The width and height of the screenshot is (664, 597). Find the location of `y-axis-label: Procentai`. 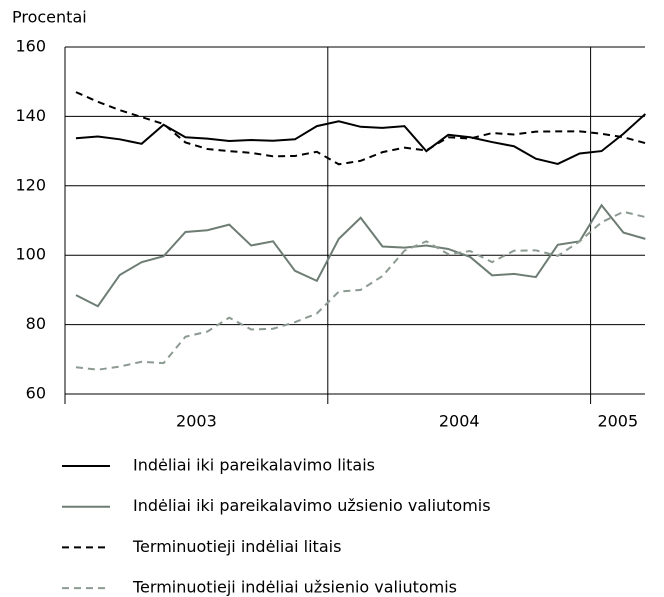

y-axis-label: Procentai is located at coordinates (49, 17).